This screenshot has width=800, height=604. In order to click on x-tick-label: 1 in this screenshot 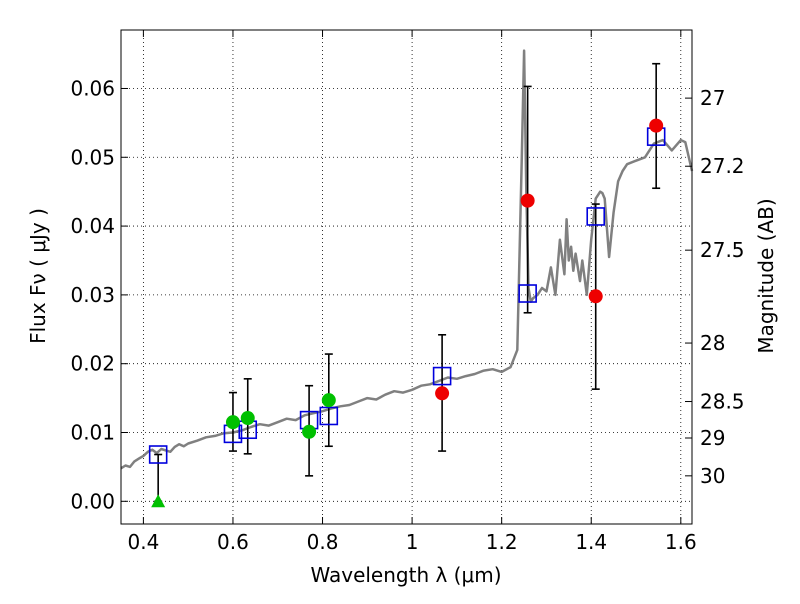, I will do `click(412, 542)`.